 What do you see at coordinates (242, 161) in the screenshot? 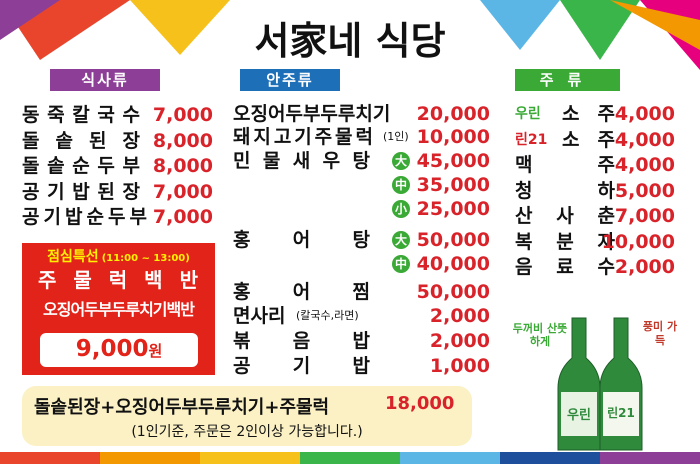
I see `char: 민` at bounding box center [242, 161].